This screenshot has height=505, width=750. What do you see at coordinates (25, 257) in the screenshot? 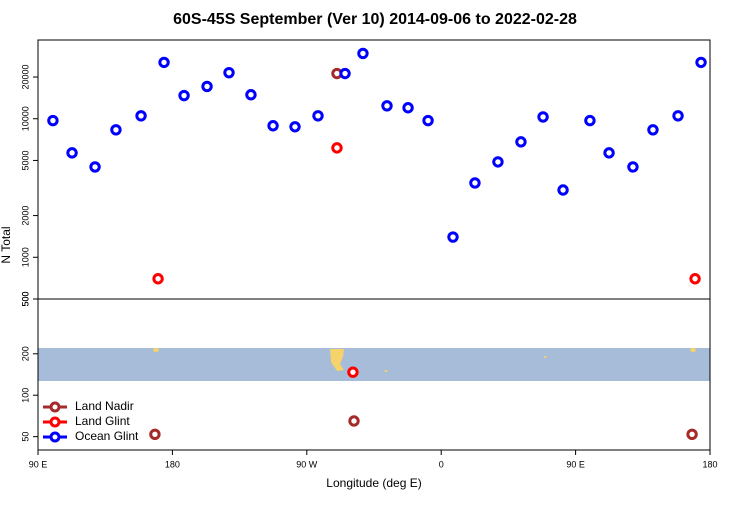
I see `y-tick-label: 1000` at bounding box center [25, 257].